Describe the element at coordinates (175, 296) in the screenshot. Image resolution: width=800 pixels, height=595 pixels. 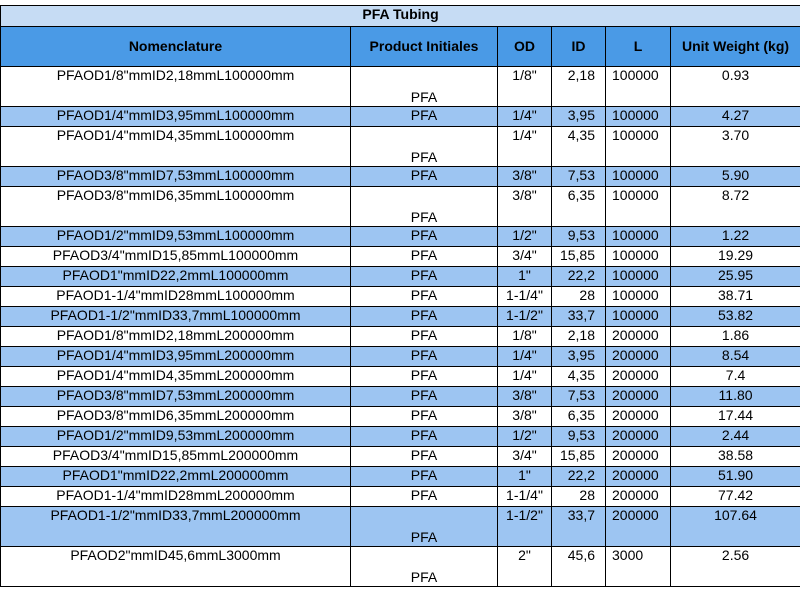
I see `table-cell: PFAOD1-1/4"mmID28mmL100000mm` at that location.